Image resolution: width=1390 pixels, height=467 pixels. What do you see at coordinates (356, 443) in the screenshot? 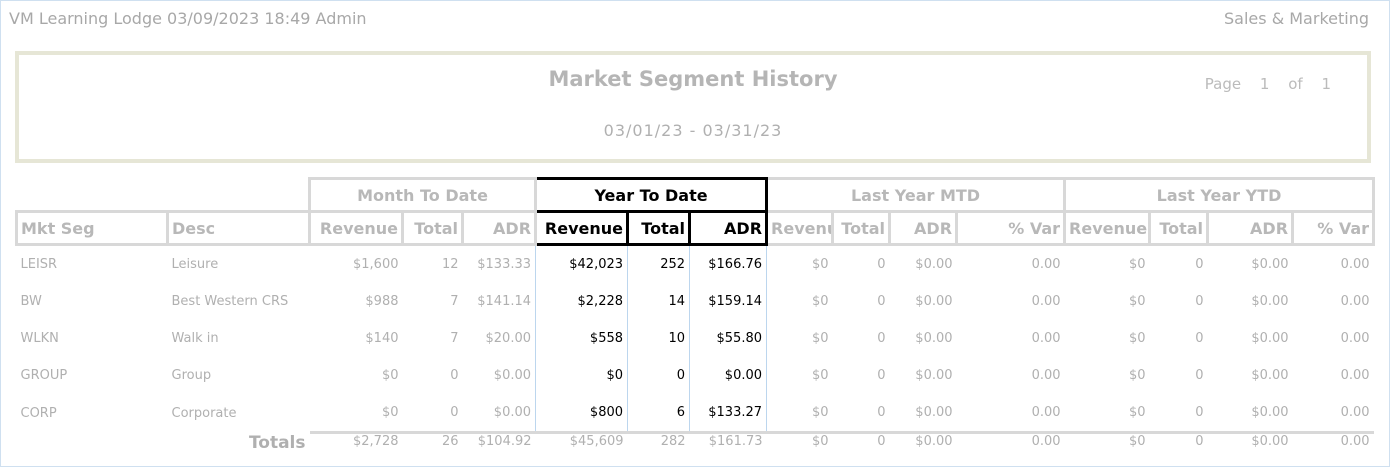
I see `total-cell: $2,728` at bounding box center [356, 443].